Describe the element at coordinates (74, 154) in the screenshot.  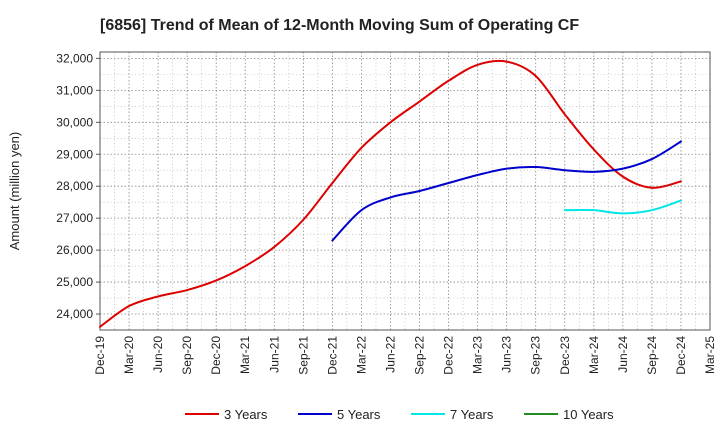
I see `y-tick-label: 29,000` at that location.